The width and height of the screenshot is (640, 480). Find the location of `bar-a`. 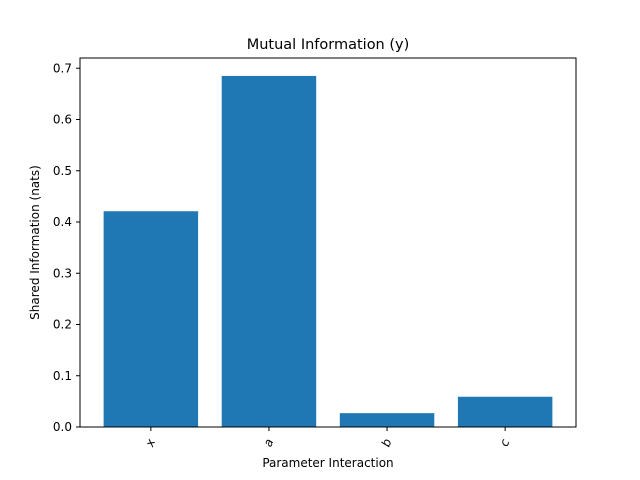

bar-a is located at coordinates (269, 251).